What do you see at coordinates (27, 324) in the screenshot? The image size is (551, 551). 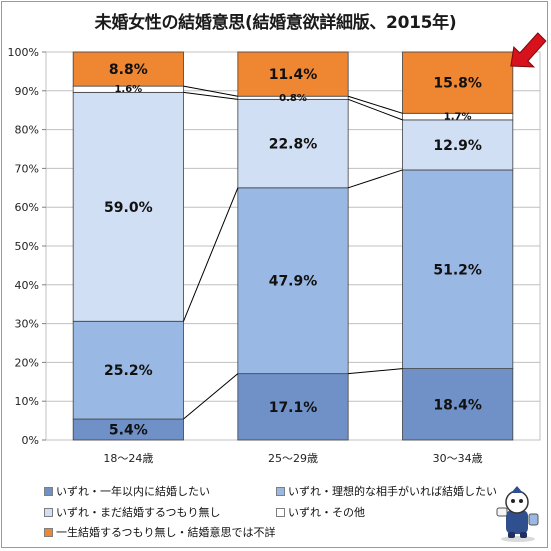 I see `y-tick-label: 30%` at bounding box center [27, 324].